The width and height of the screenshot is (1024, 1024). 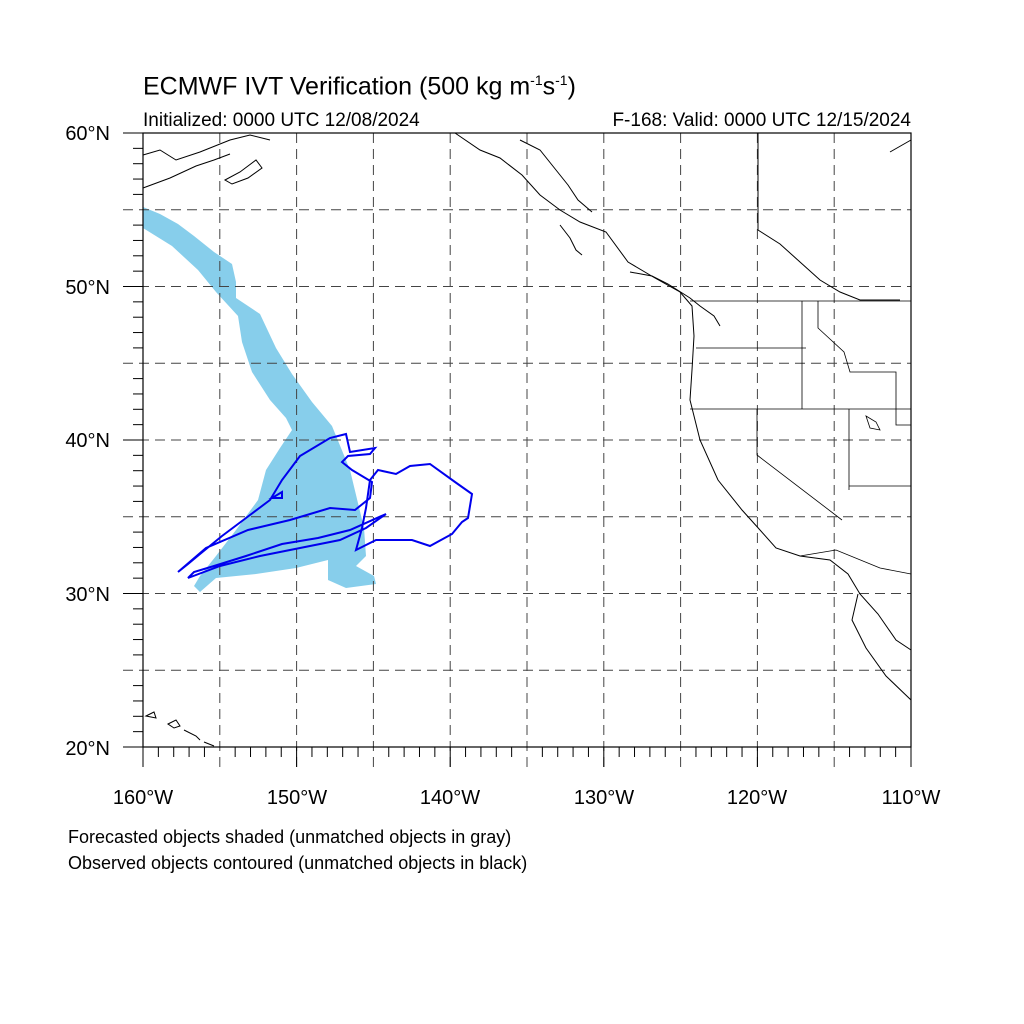 What do you see at coordinates (450, 798) in the screenshot?
I see `lon-label-140w: 140°W` at bounding box center [450, 798].